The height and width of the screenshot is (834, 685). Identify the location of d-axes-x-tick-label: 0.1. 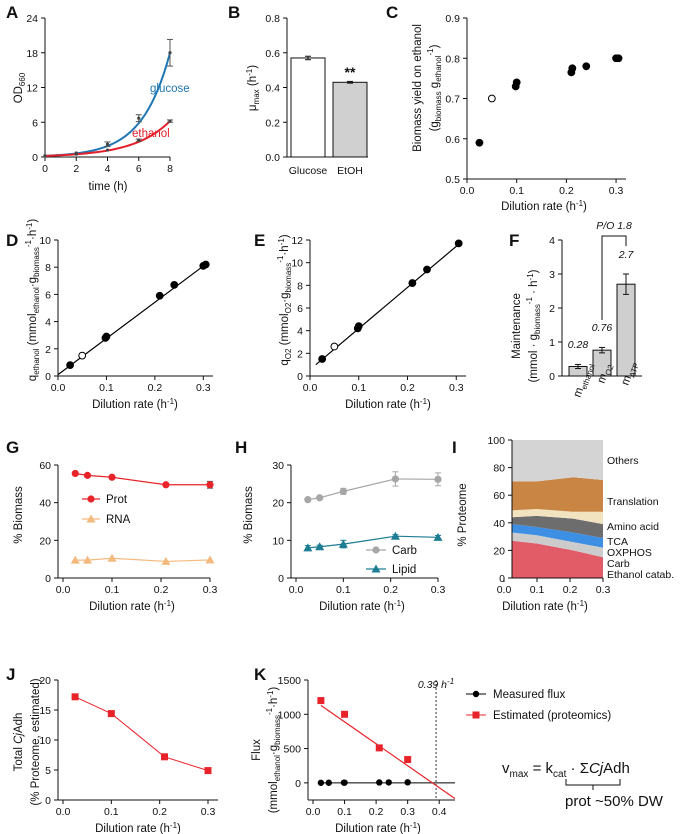
(106, 388).